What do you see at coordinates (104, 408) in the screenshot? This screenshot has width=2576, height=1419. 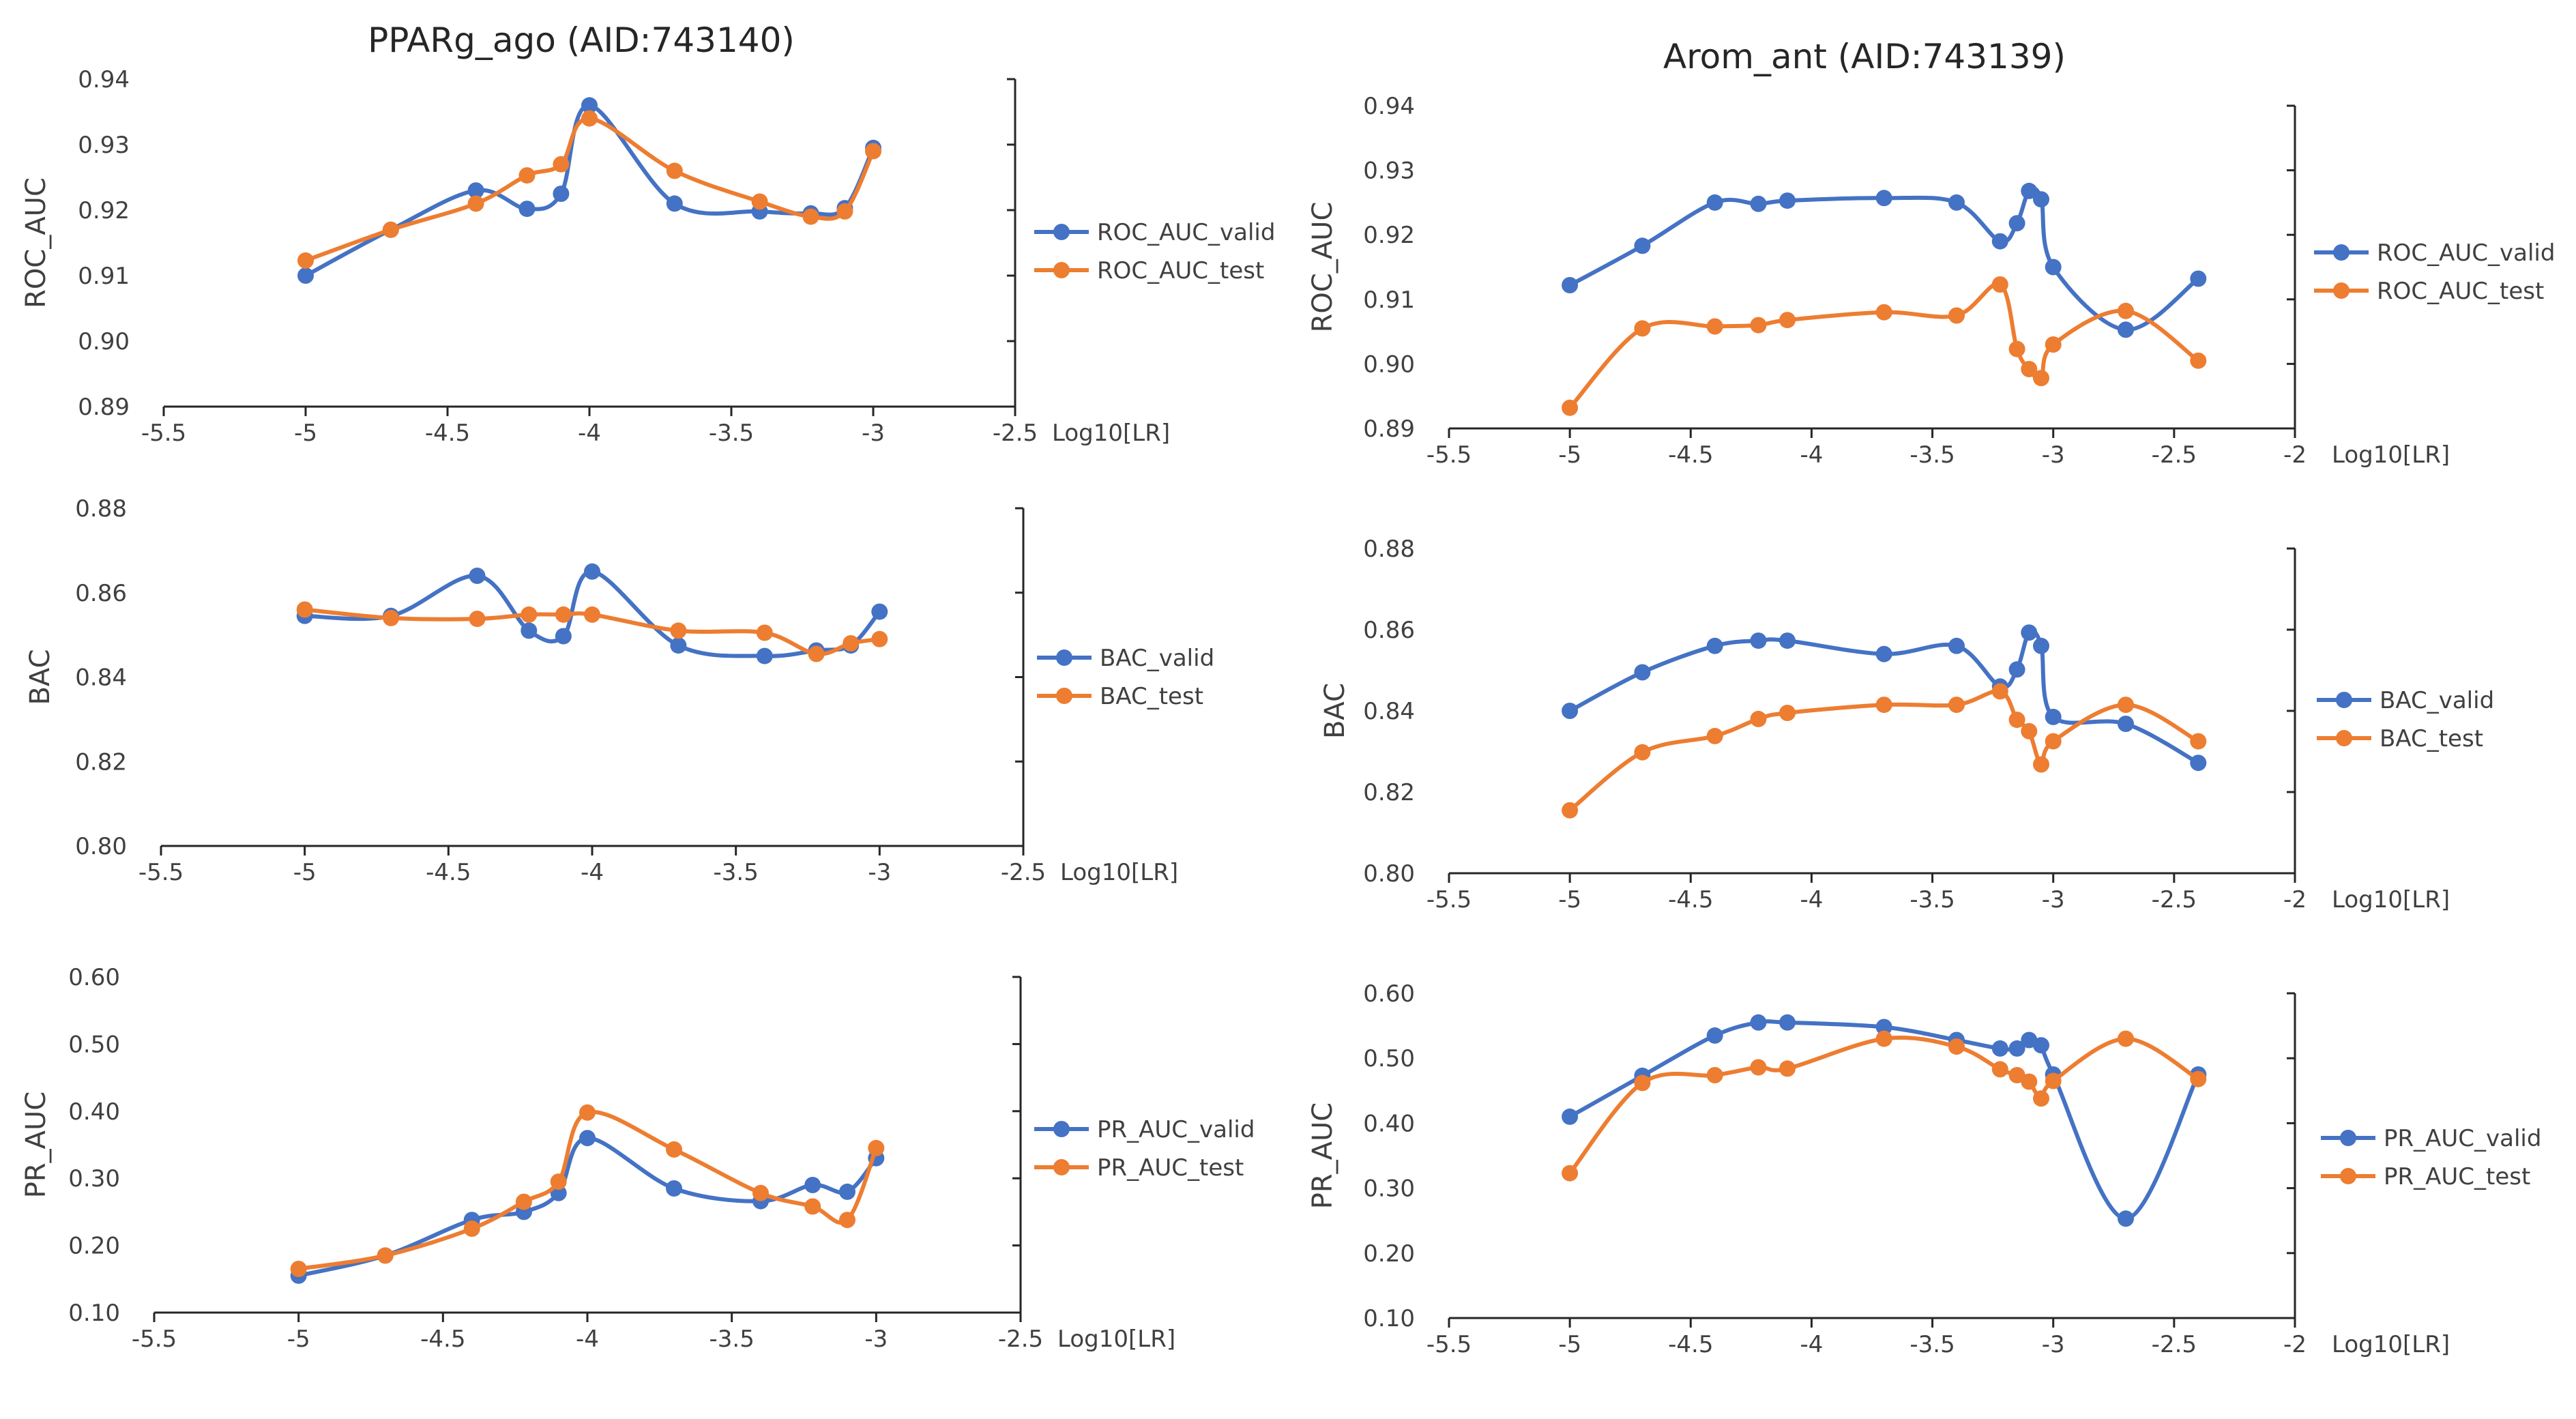 I see `y-tick-label: 0.89` at bounding box center [104, 408].